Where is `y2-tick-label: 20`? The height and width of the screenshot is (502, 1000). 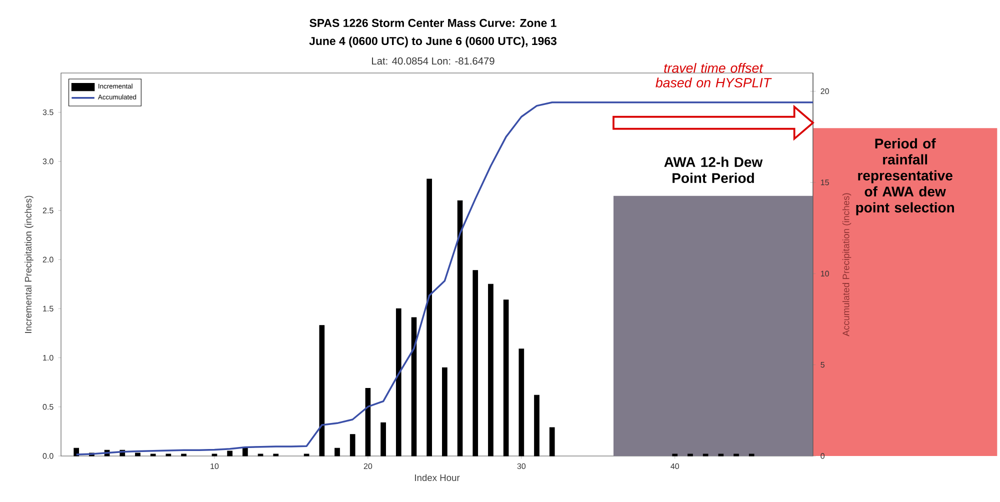 y2-tick-label: 20 is located at coordinates (824, 91).